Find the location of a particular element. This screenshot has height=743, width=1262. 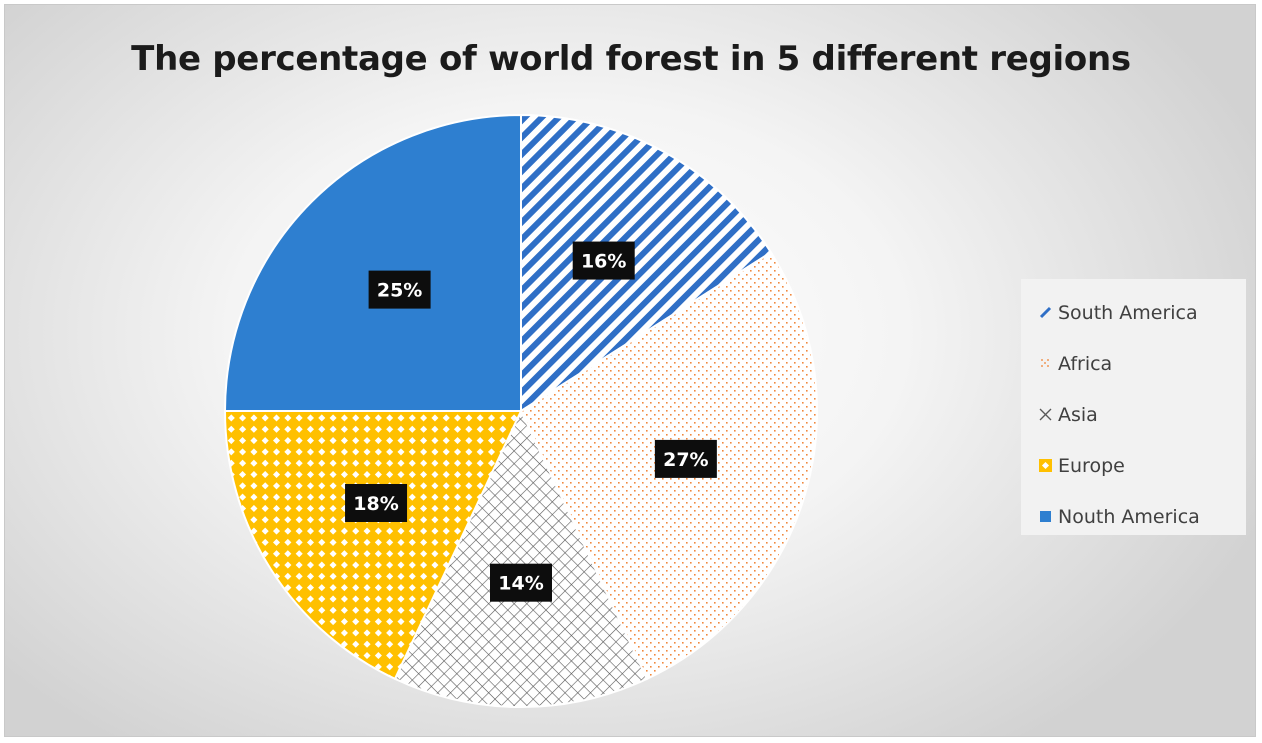

legend-item-nouth-america: Nouth America is located at coordinates (1133, 516).